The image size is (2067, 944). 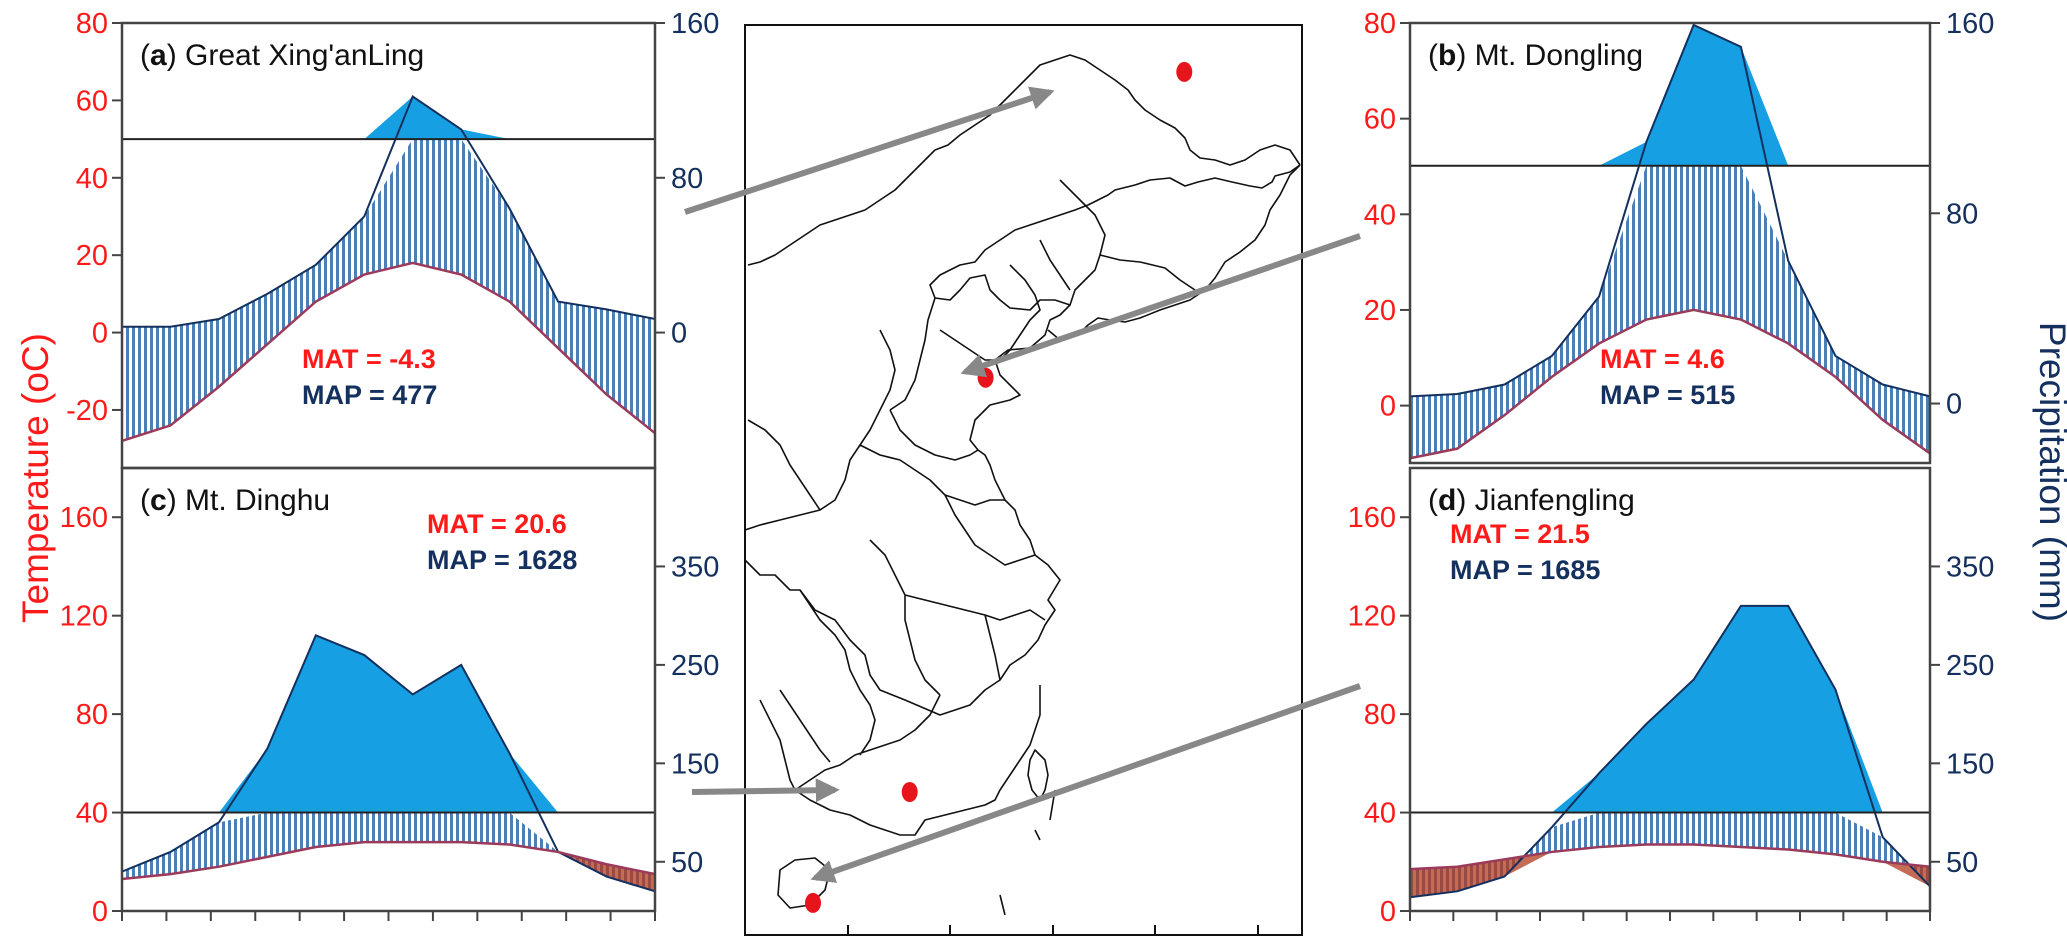 What do you see at coordinates (1667, 395) in the screenshot?
I see `map-label-b: MAP = 515` at bounding box center [1667, 395].